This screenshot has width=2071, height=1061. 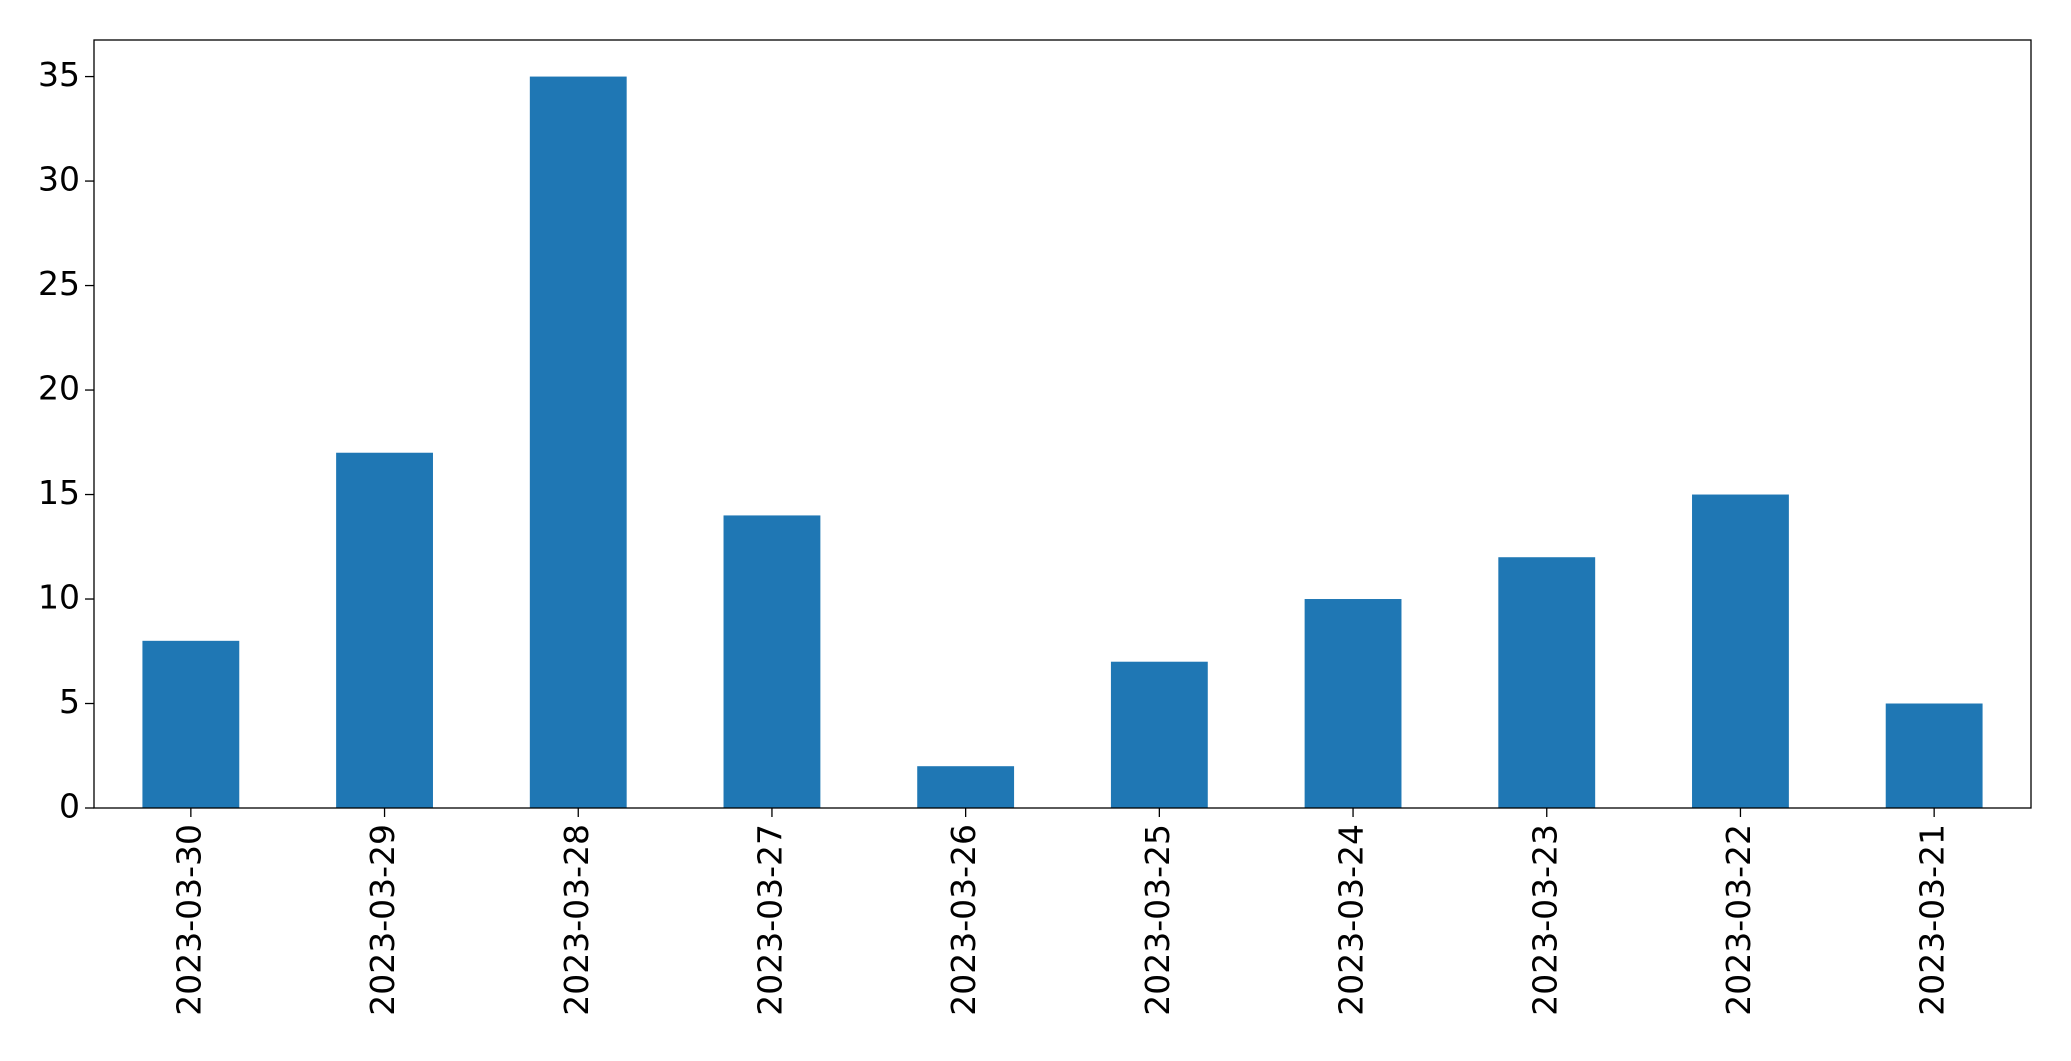 What do you see at coordinates (59, 283) in the screenshot?
I see `y-tick-label: 25` at bounding box center [59, 283].